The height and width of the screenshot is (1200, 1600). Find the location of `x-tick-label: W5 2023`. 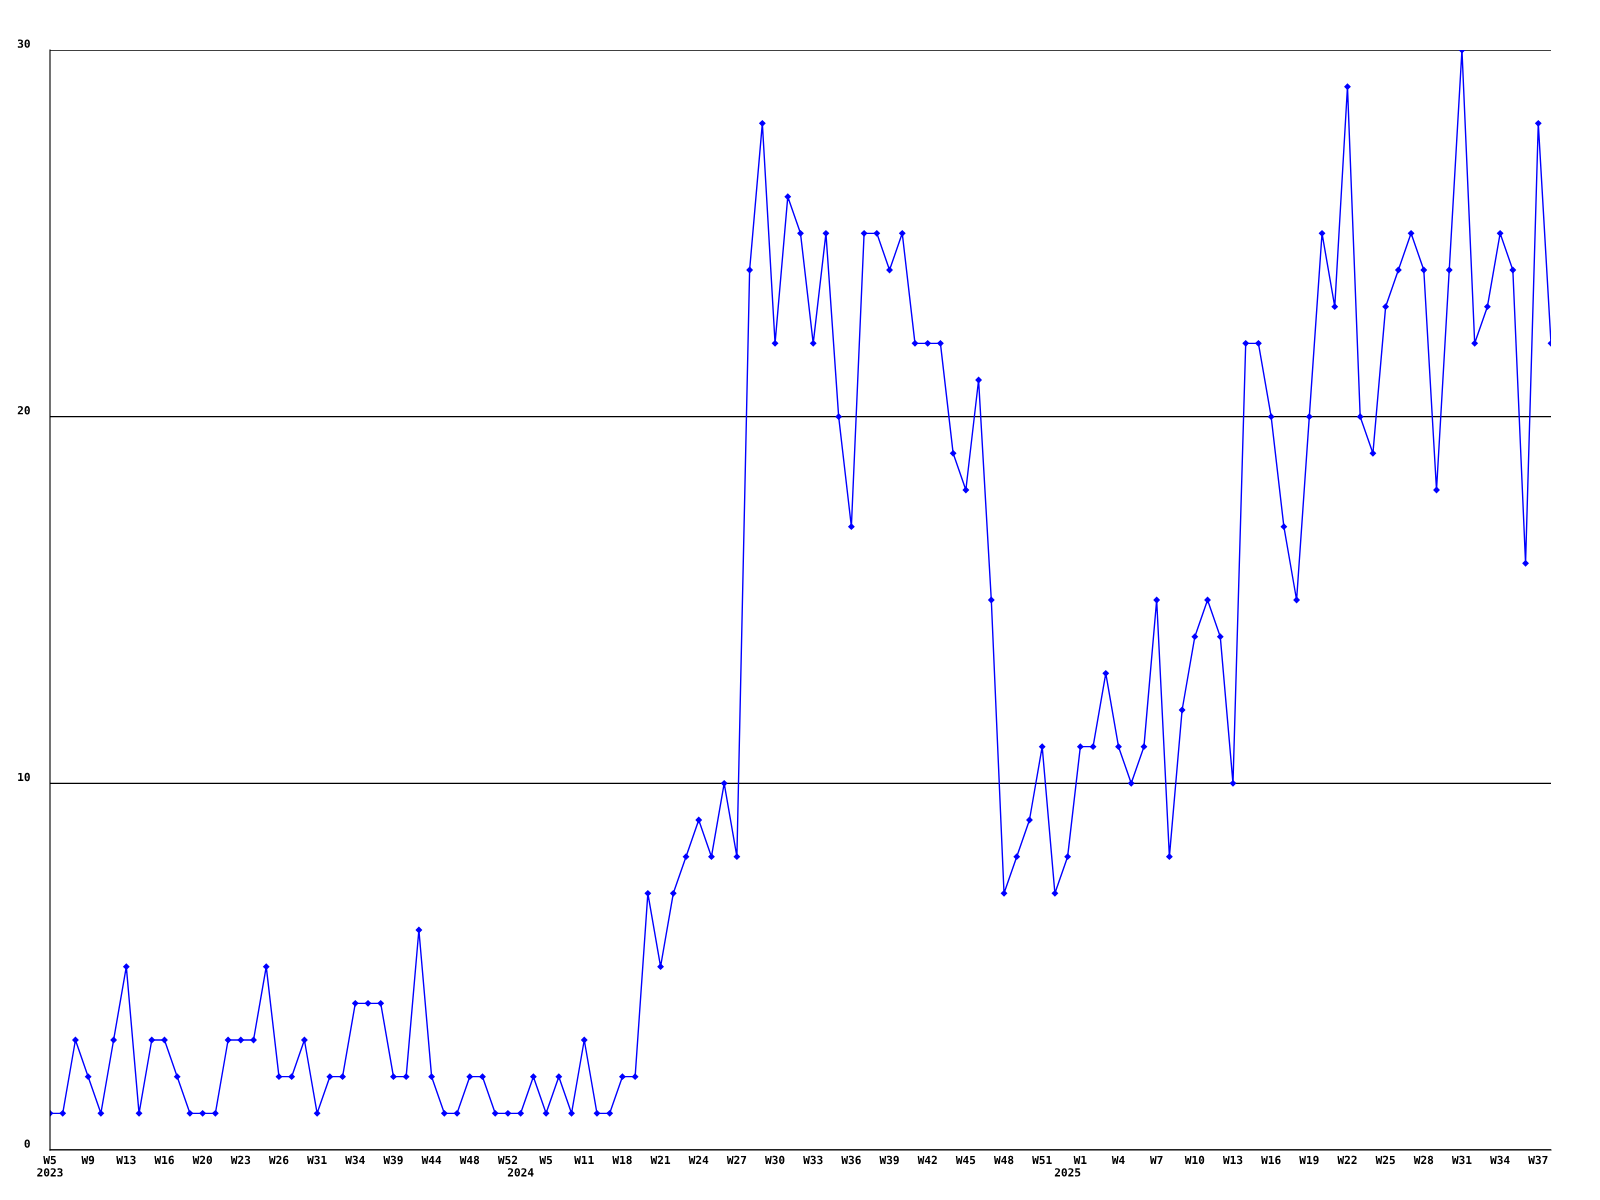

x-tick-label: W5 2023 is located at coordinates (50, 1166).